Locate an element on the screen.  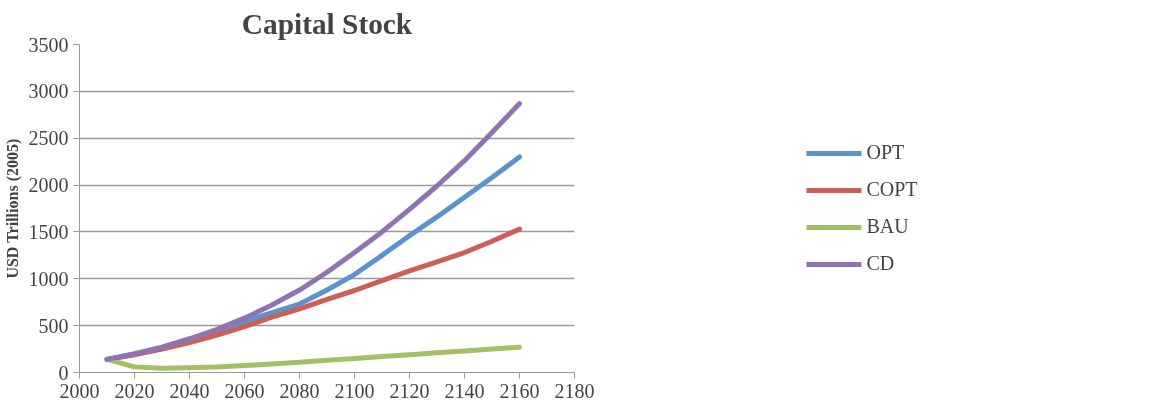
y-tick-label: 1000 is located at coordinates (48, 278).